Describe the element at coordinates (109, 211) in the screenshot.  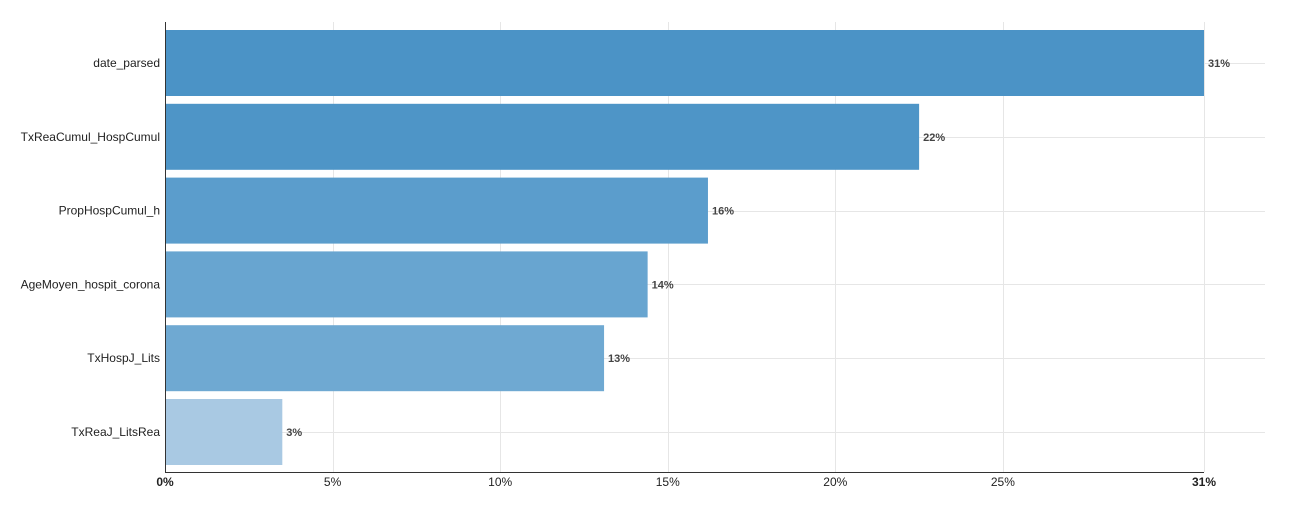
I see `category-label: PropHospCumul_h` at that location.